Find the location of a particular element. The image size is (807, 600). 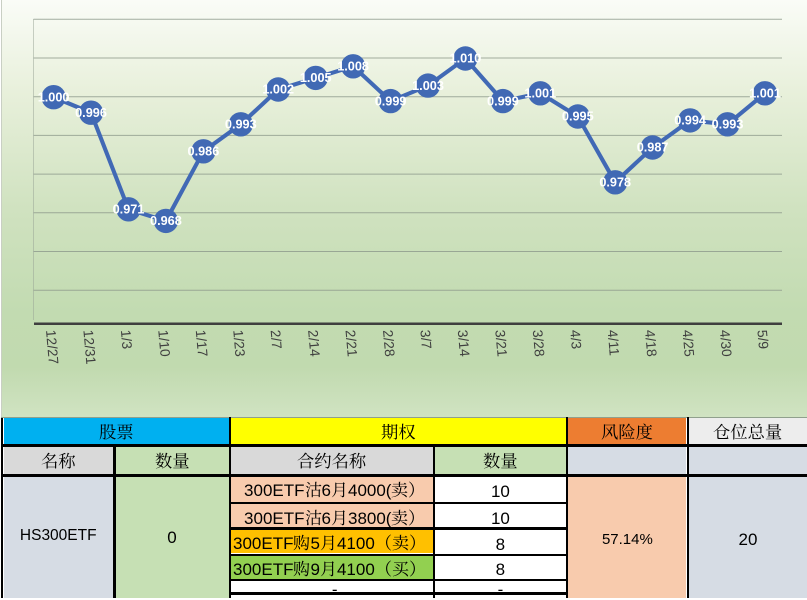

svg-text: 4/25 is located at coordinates (688, 343).